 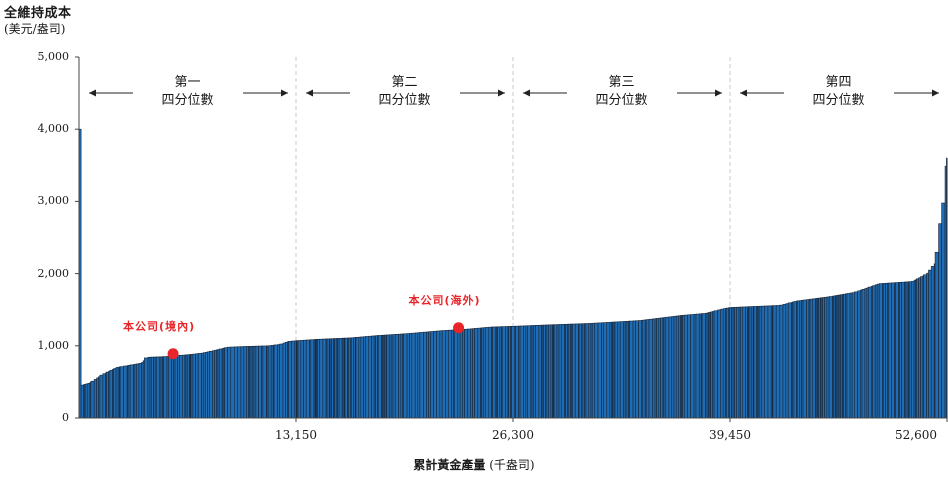 I want to click on y-tick-label: 5,000, so click(x=53, y=56).